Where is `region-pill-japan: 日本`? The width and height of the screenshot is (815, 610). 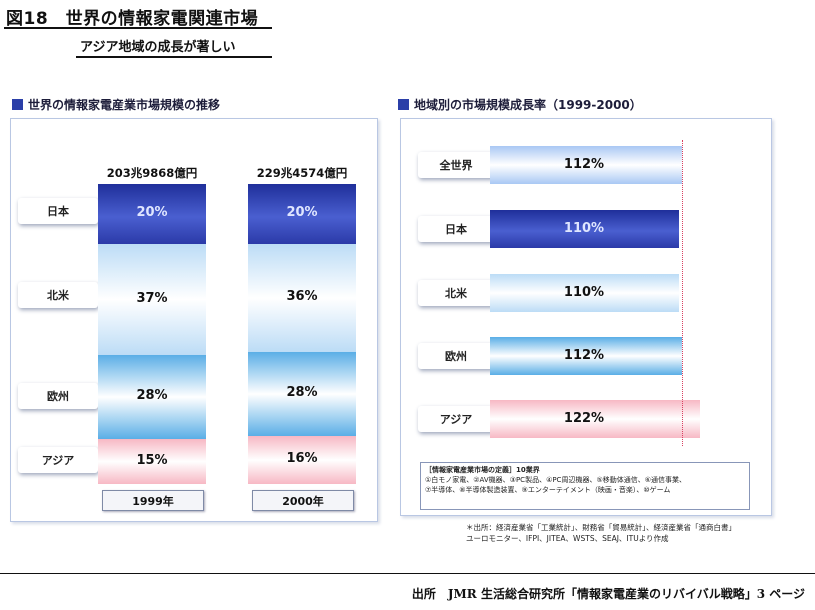
region-pill-japan: 日本 is located at coordinates (456, 229).